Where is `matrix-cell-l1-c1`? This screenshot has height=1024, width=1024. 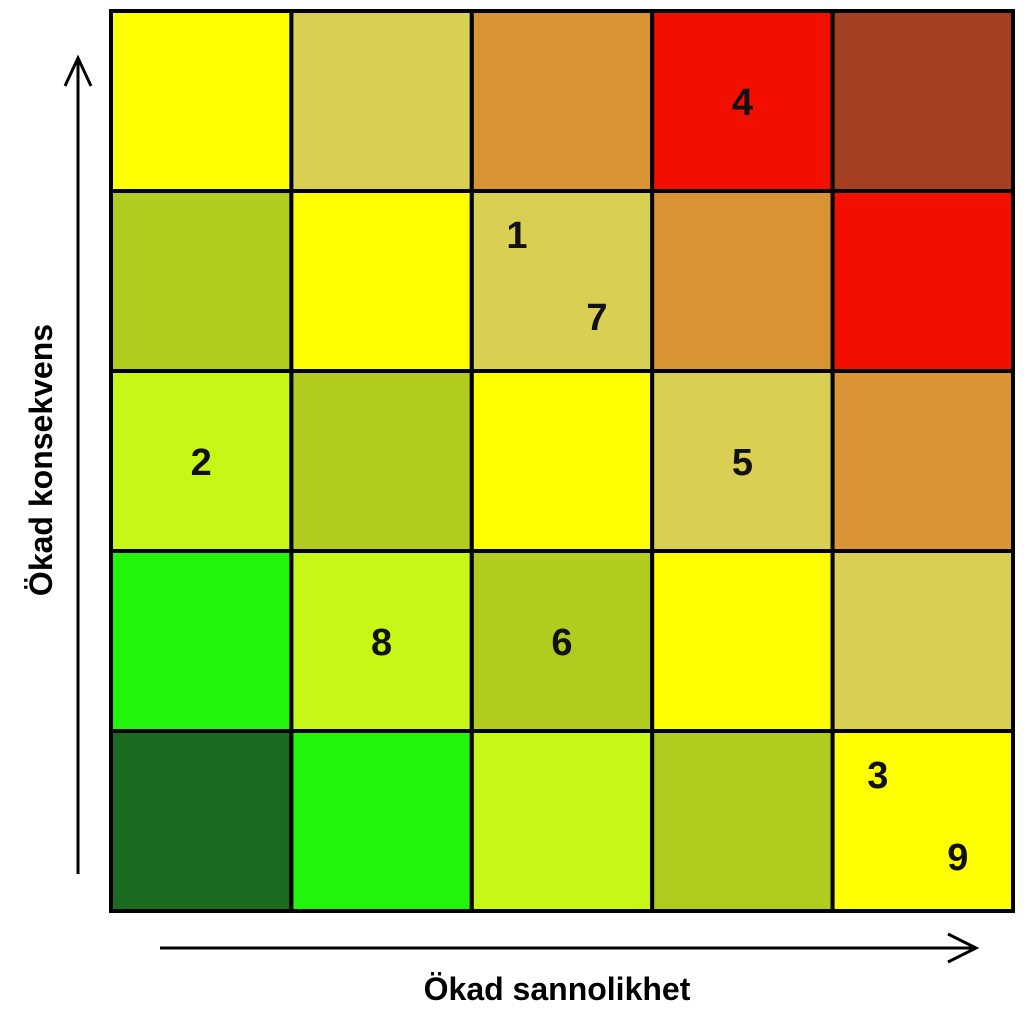
matrix-cell-l1-c1 is located at coordinates (201, 821).